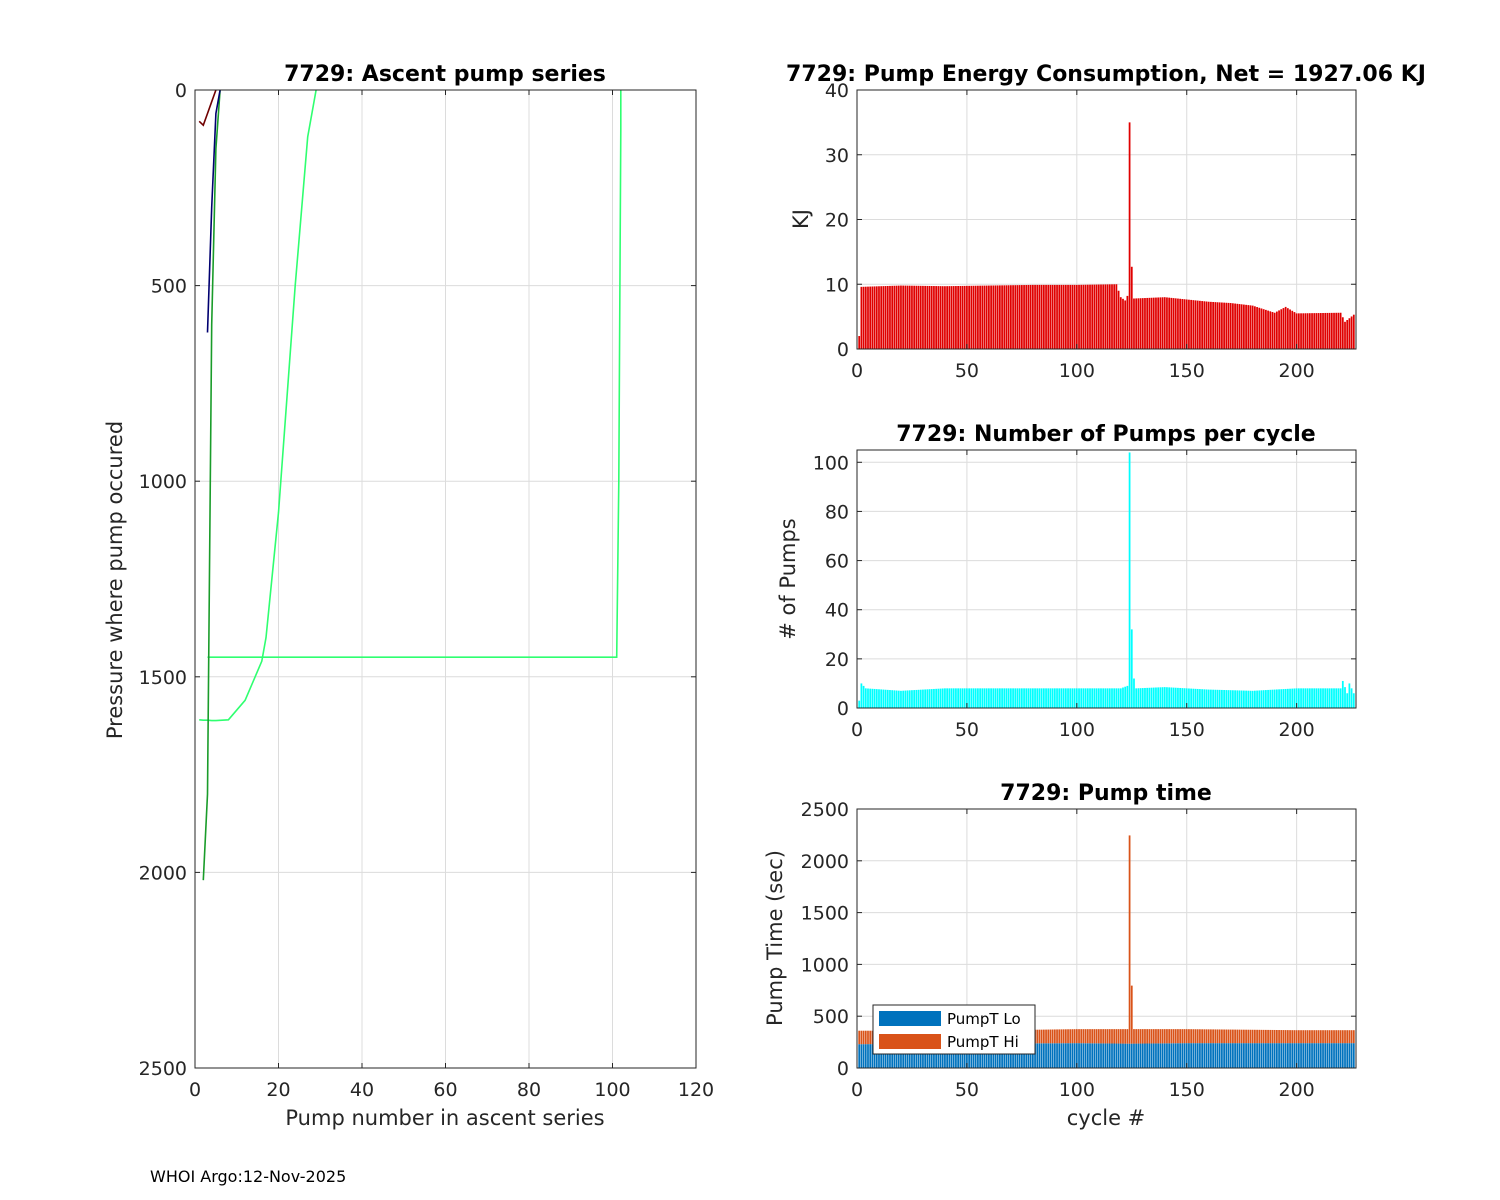 The image size is (1500, 1200). What do you see at coordinates (181, 91) in the screenshot?
I see `ascent-ytick-label: 0` at bounding box center [181, 91].